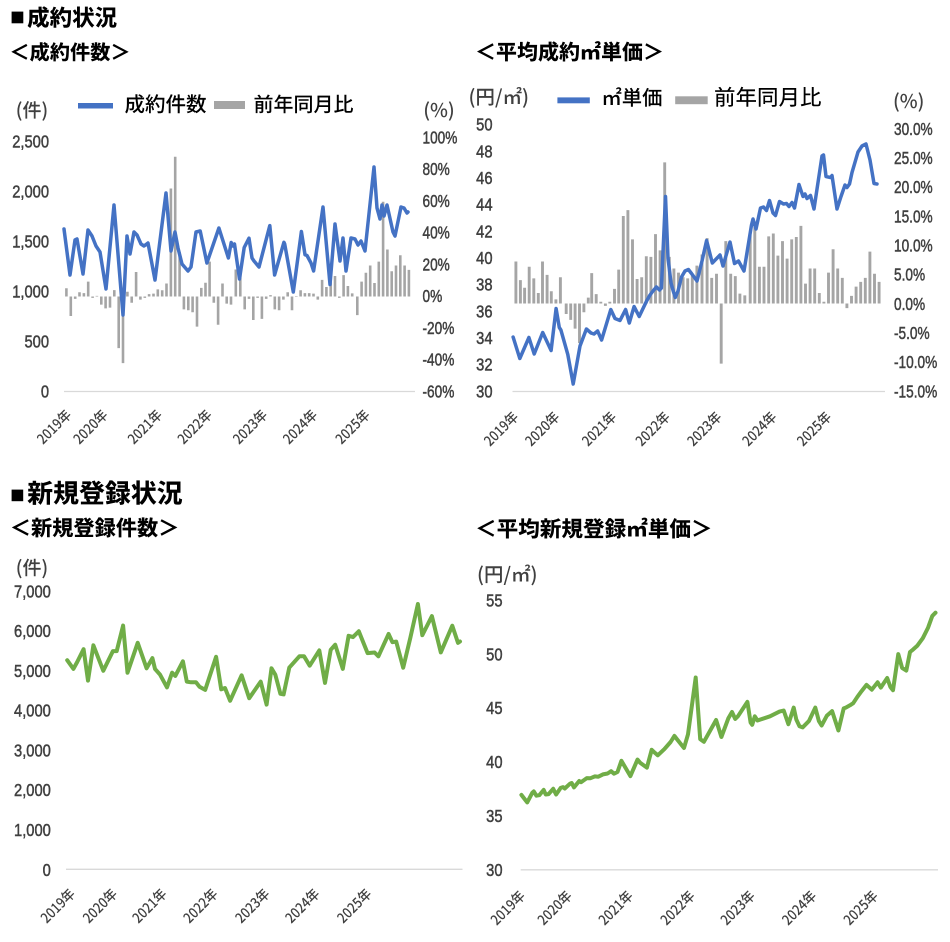  Describe the element at coordinates (484, 285) in the screenshot. I see `svg-text: 38` at that location.